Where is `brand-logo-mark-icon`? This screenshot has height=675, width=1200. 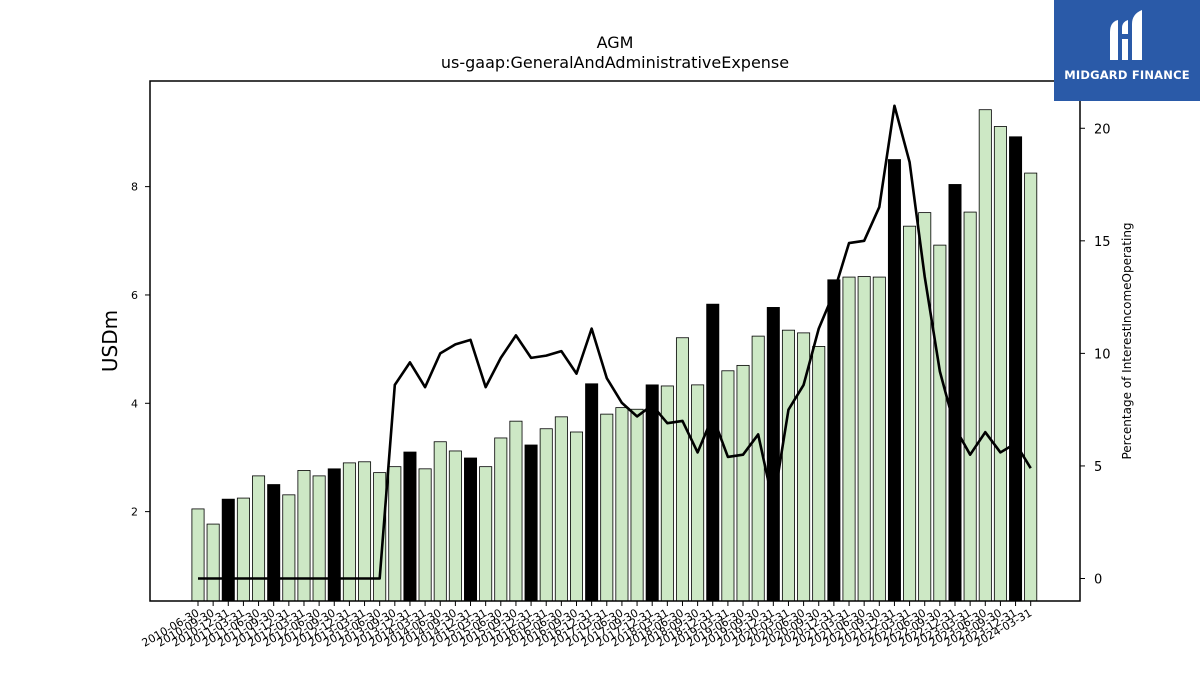 brand-logo-mark-icon is located at coordinates (1126, 35).